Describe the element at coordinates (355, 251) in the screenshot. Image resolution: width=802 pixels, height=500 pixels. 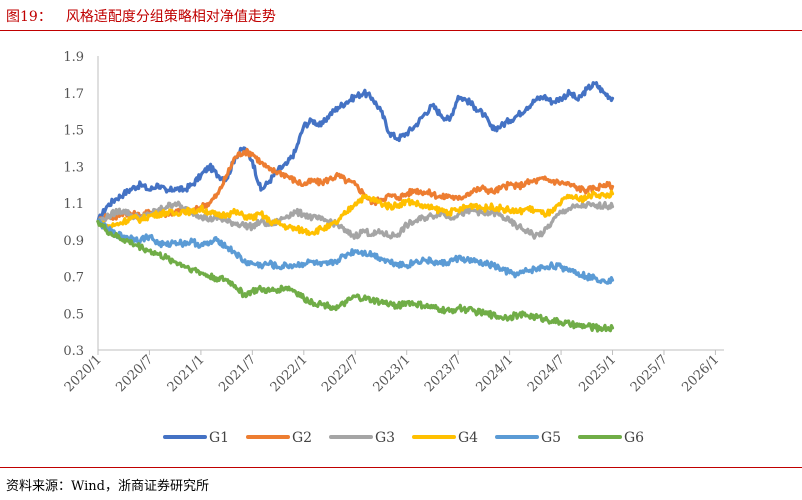
I see `series-line-g5` at that location.